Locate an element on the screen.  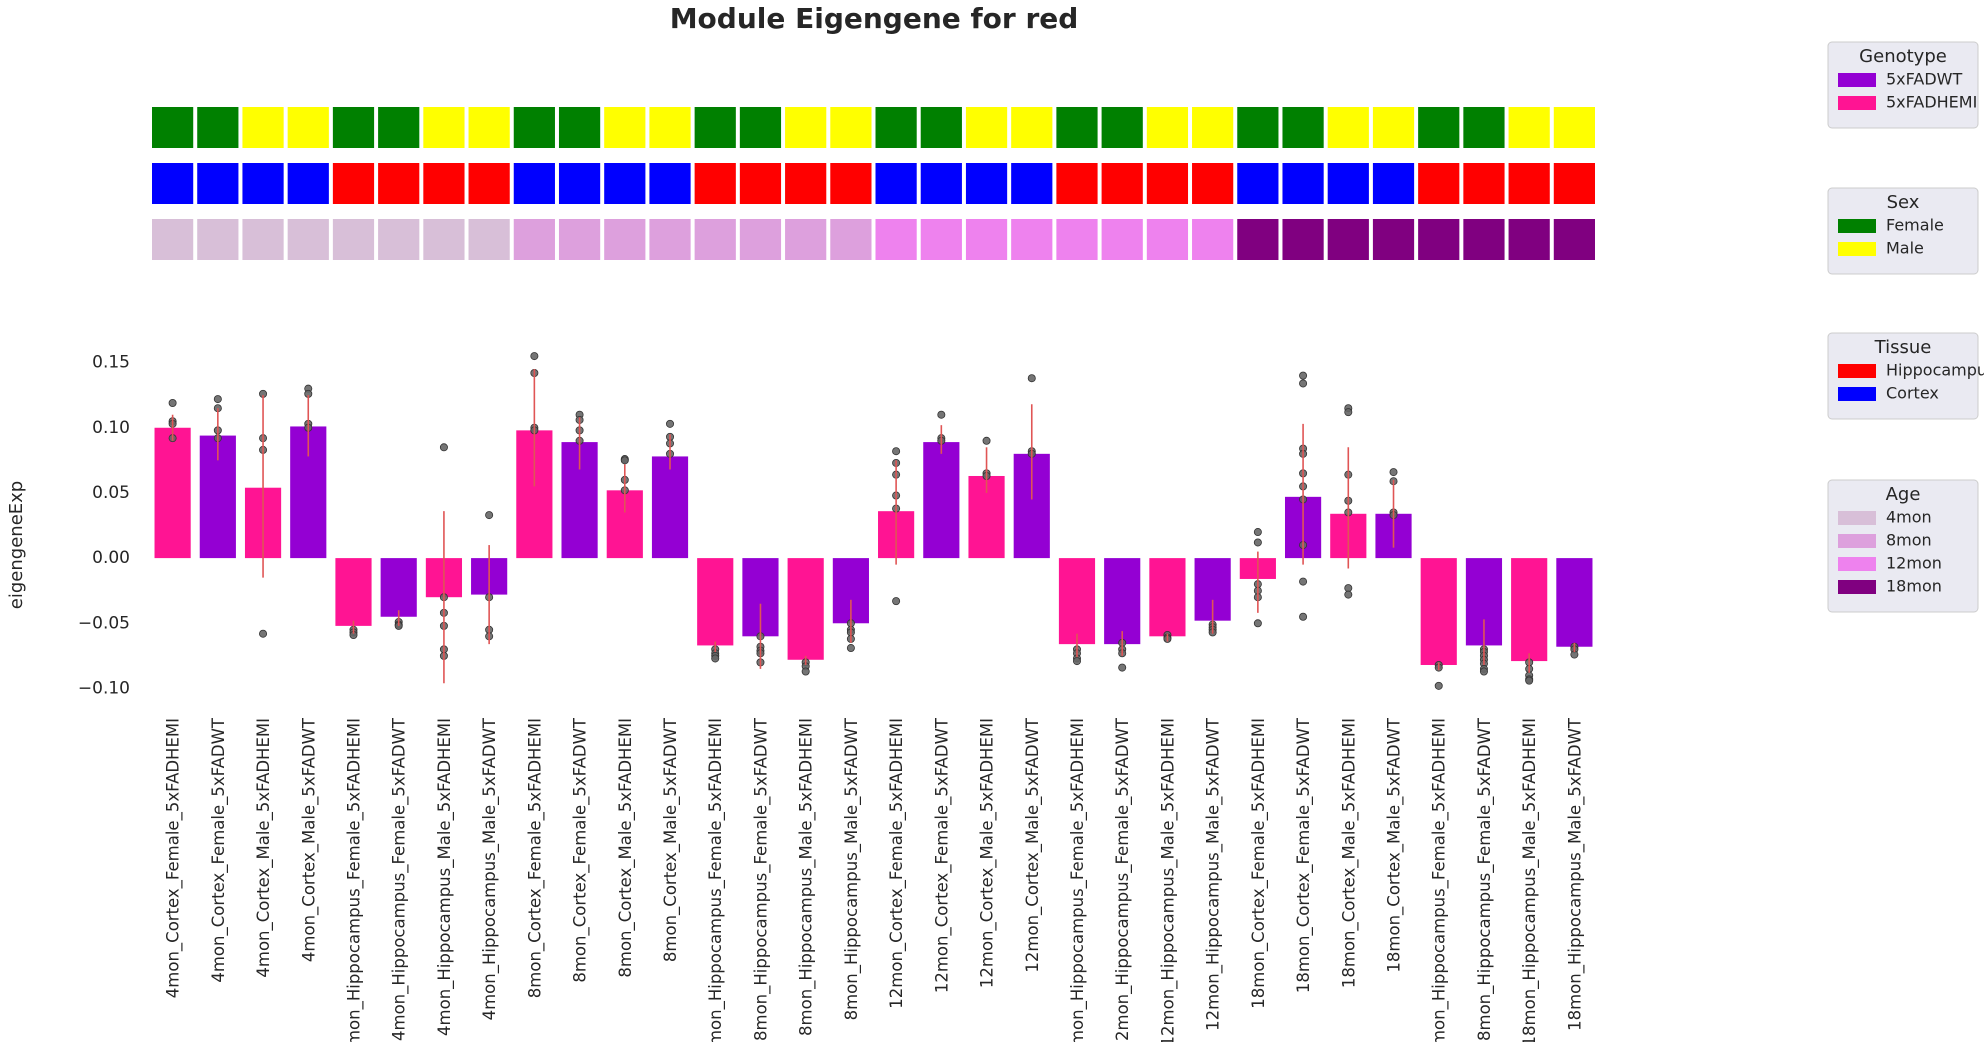
x-tick-label: 8mon_Cortex_Female_5xFADHEMI is located at coordinates (535, 858).